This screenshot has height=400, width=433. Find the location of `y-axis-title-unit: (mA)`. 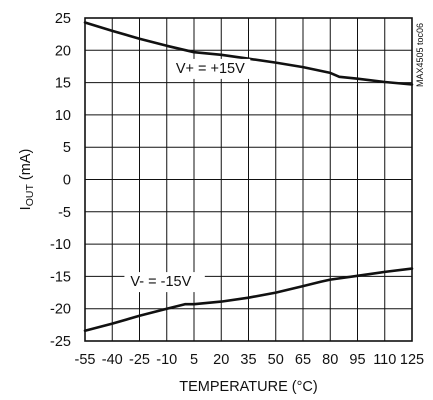

y-axis-title-unit: (mA) is located at coordinates (26, 166).